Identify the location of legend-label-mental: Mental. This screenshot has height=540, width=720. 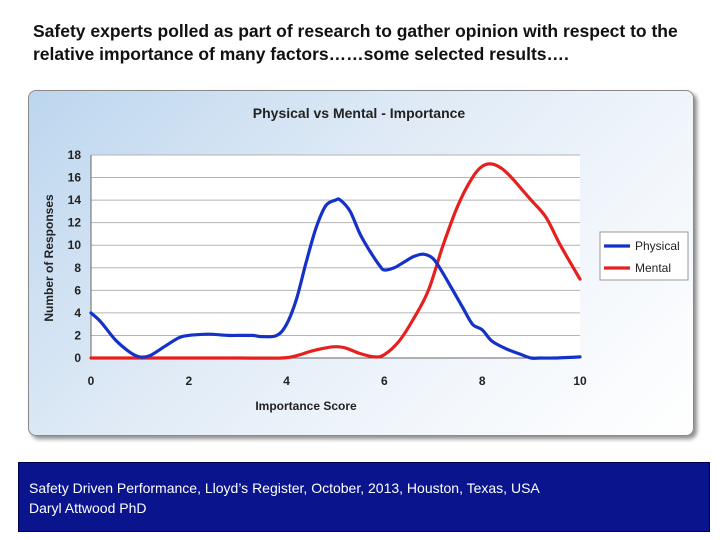
(653, 268).